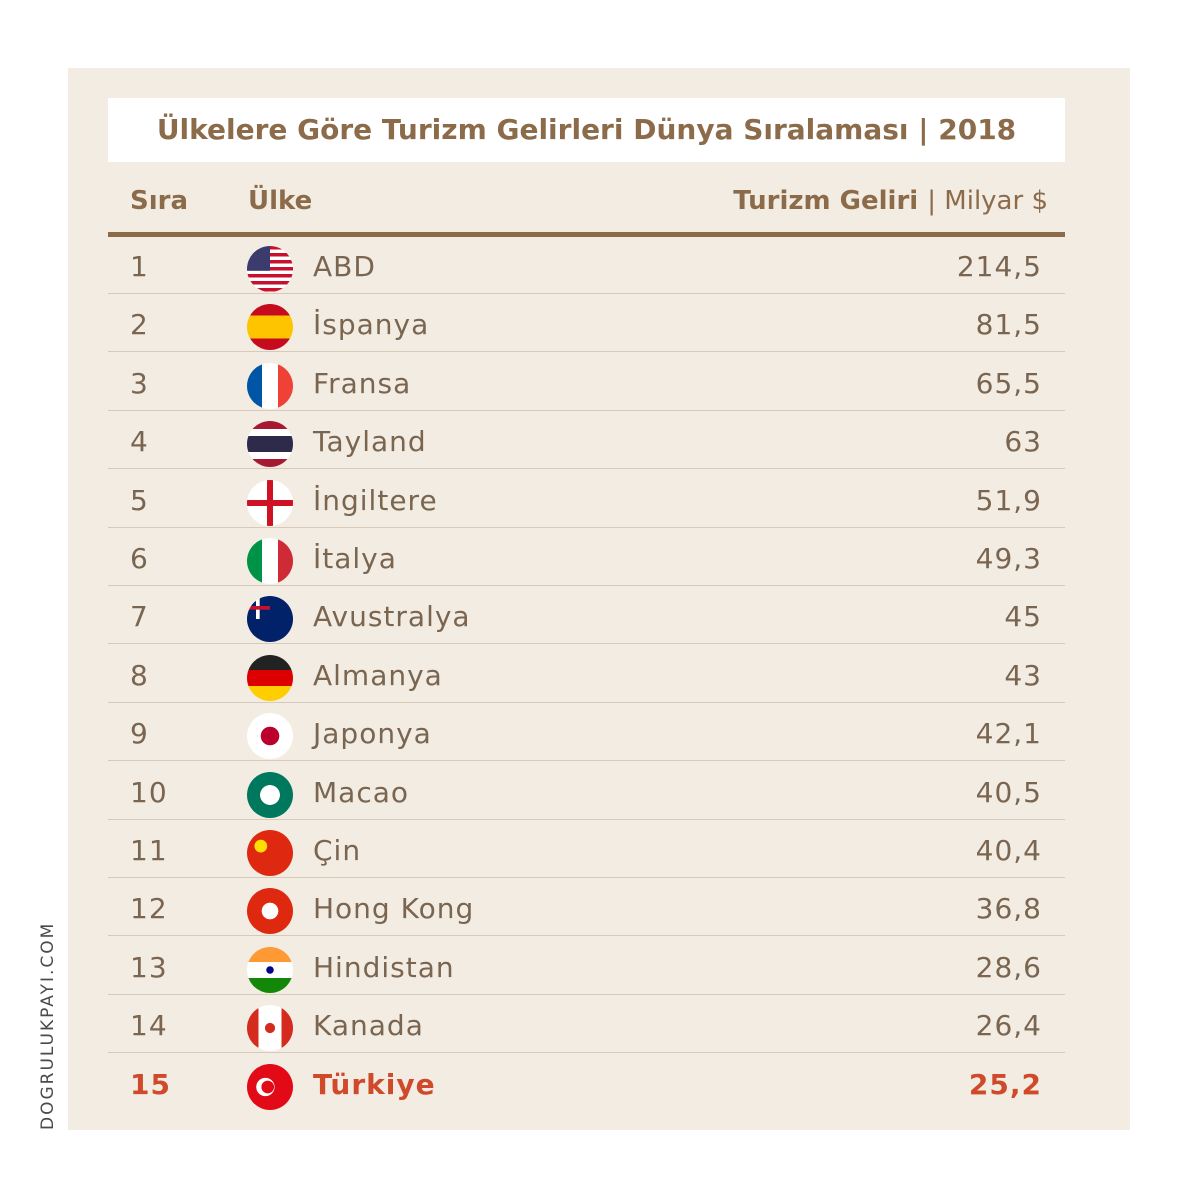 The width and height of the screenshot is (1200, 1200). Describe the element at coordinates (1023, 442) in the screenshot. I see `revenue: 63` at that location.